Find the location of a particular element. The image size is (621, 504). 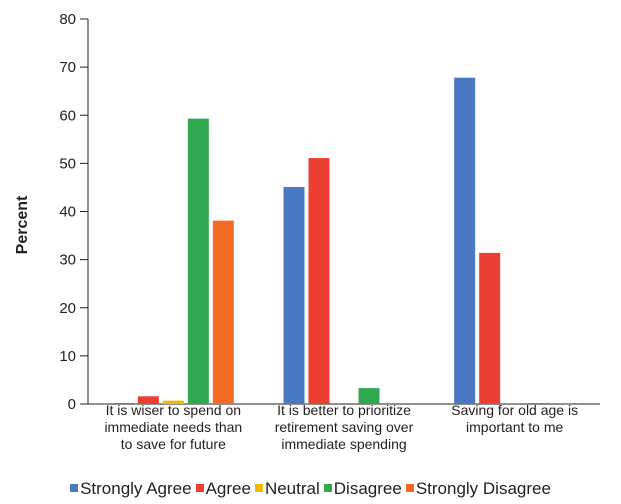

y-tick-label: 10 is located at coordinates (67, 356).